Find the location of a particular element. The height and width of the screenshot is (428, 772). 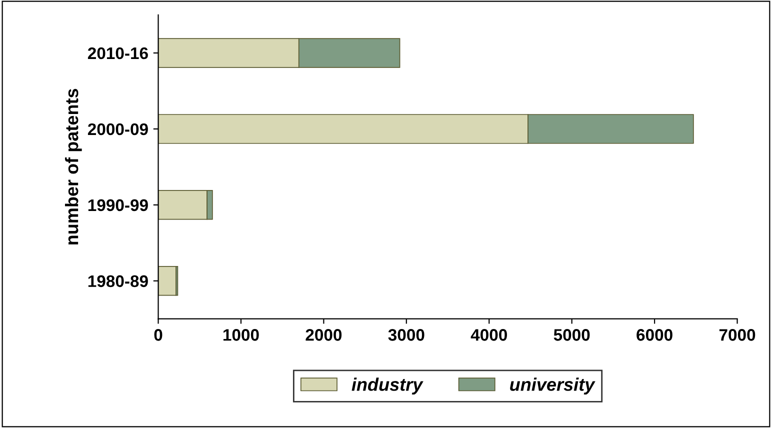

y-tick-label: 1990-99 is located at coordinates (118, 205).